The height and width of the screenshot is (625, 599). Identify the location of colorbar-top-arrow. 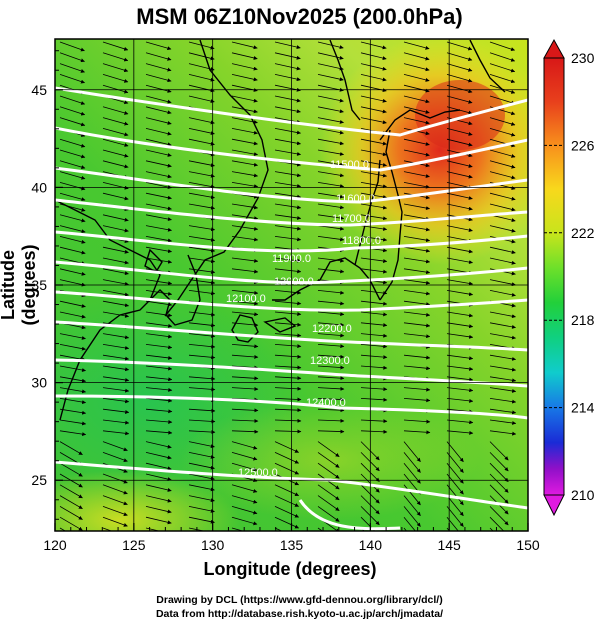
(554, 48).